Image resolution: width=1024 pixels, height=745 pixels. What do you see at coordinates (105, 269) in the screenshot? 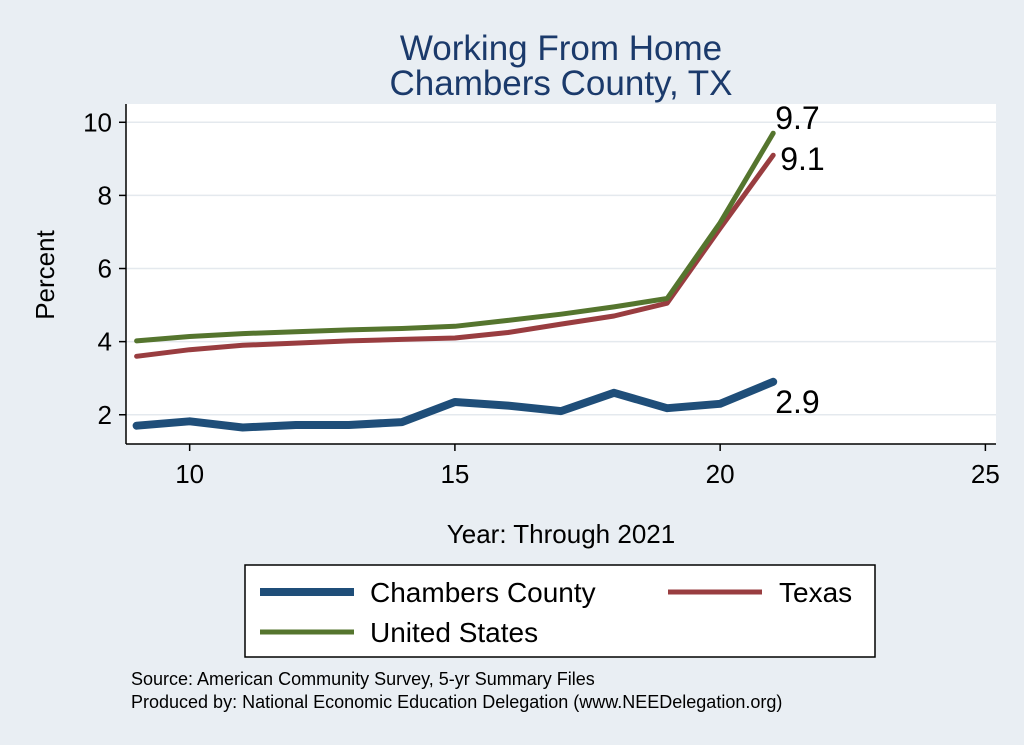
I see `y-tick-label-6: 6` at bounding box center [105, 269].